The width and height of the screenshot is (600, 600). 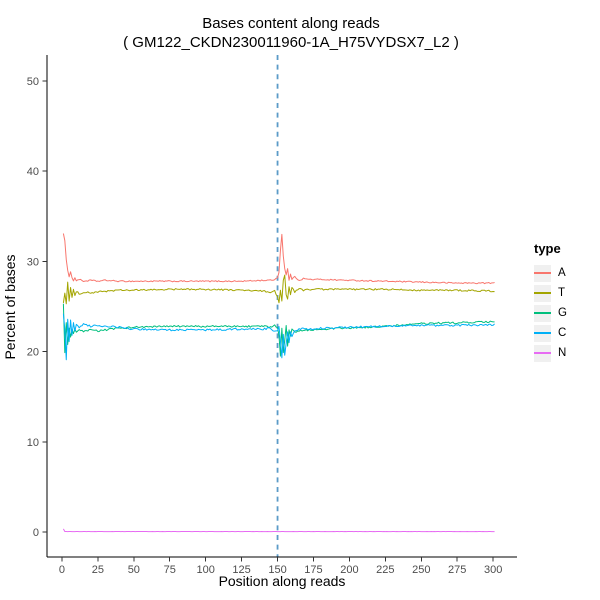 I want to click on x-tick-label: 250, so click(x=421, y=570).